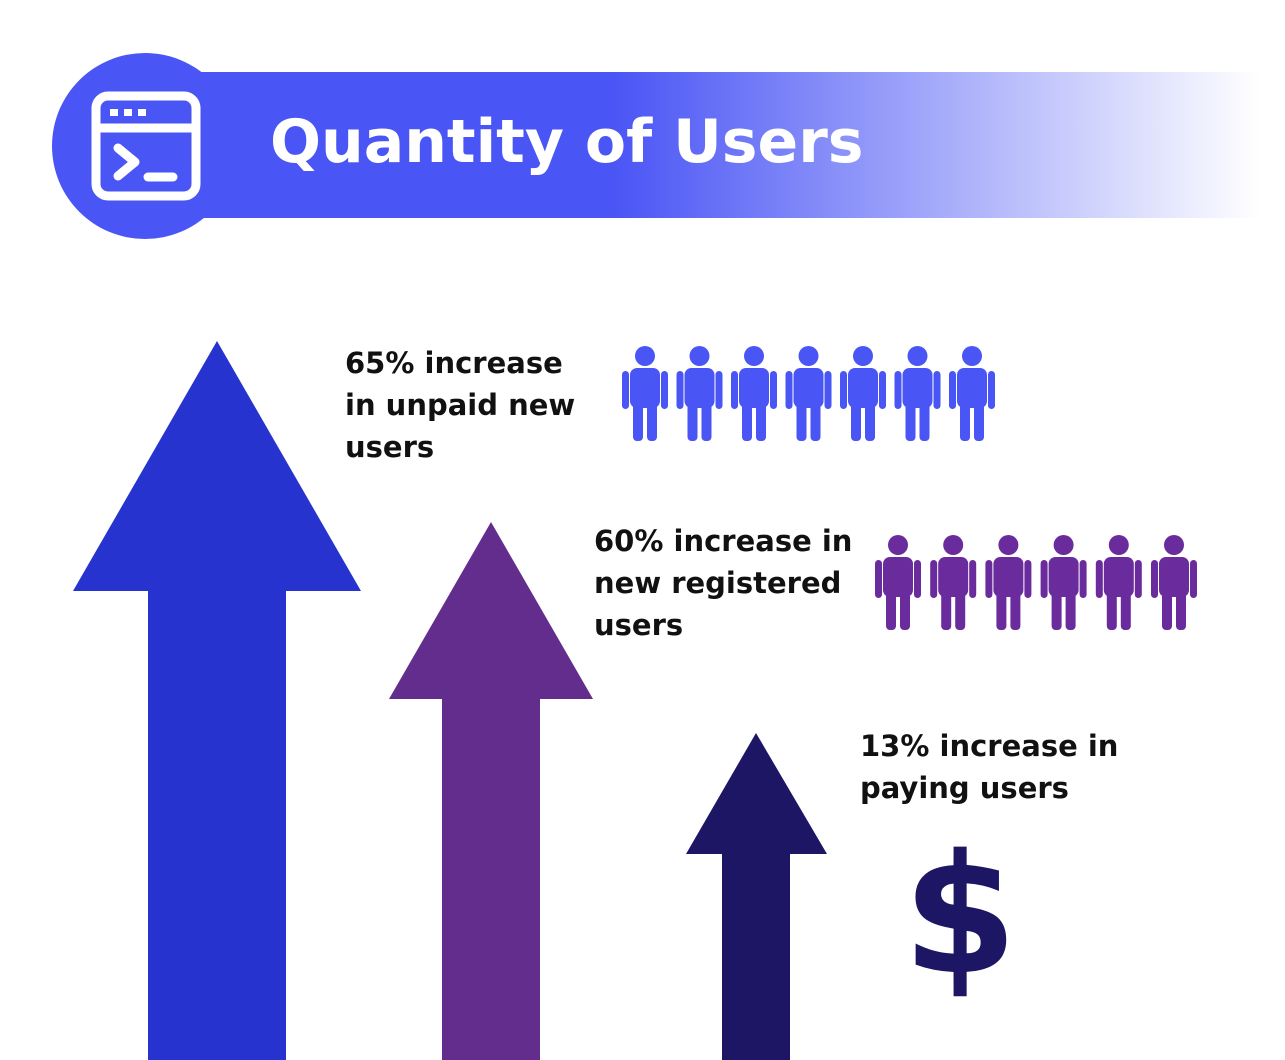 This screenshot has width=1285, height=1060. I want to click on arrow-medium, so click(491, 791).